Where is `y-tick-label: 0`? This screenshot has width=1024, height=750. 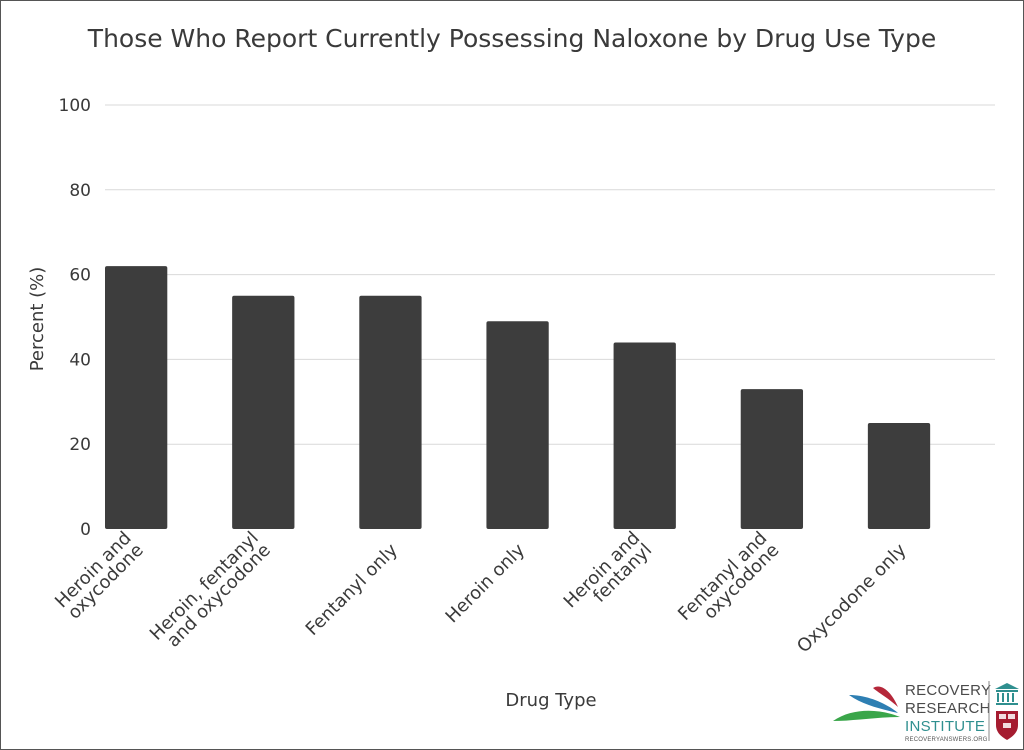
y-tick-label: 0 is located at coordinates (85, 530).